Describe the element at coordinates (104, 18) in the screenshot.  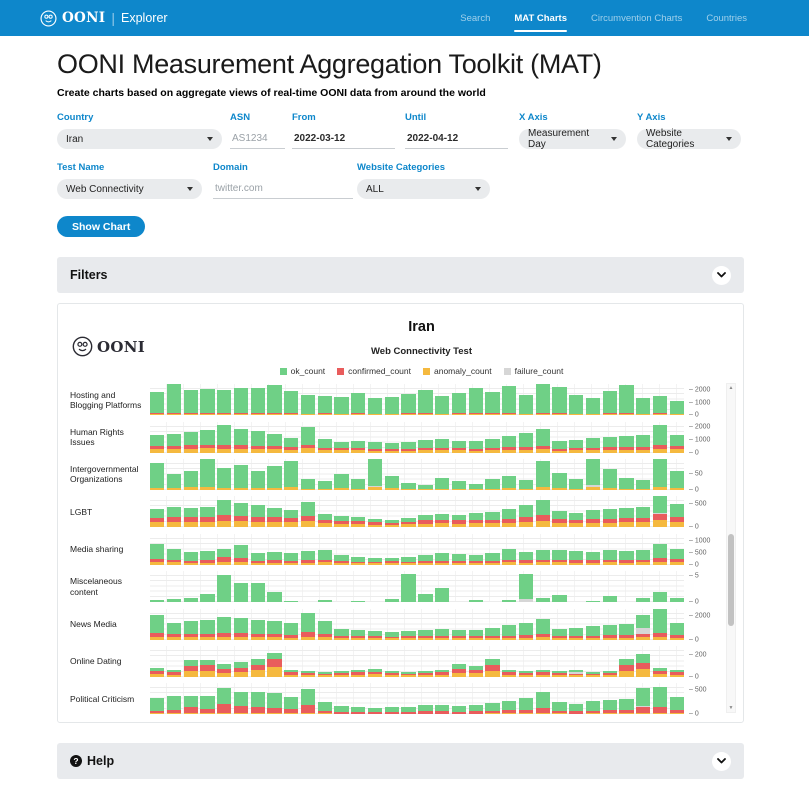
I see `ooni-explorer-logo: OONI | Explorer` at that location.